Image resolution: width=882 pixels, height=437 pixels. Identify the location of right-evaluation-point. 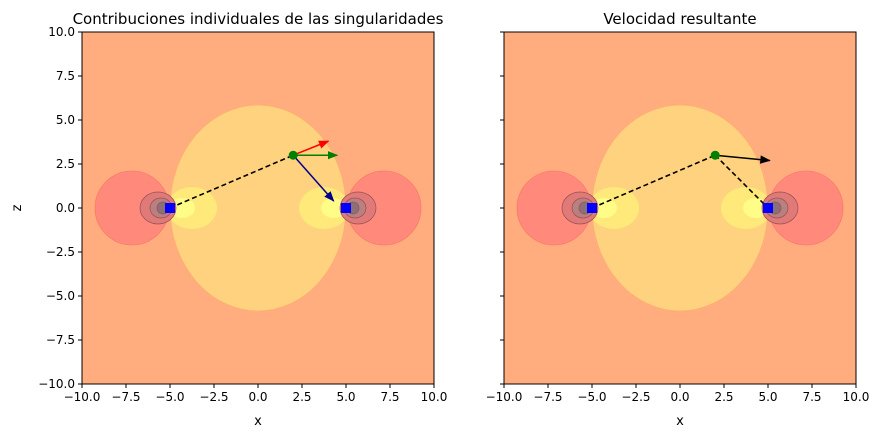
(715, 155).